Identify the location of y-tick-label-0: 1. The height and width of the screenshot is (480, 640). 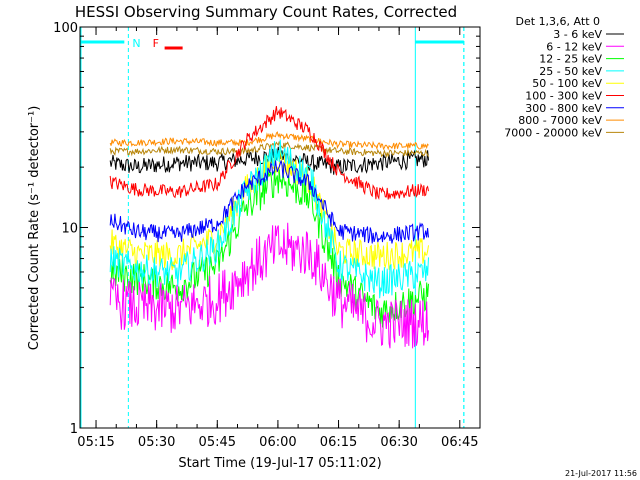
(74, 429).